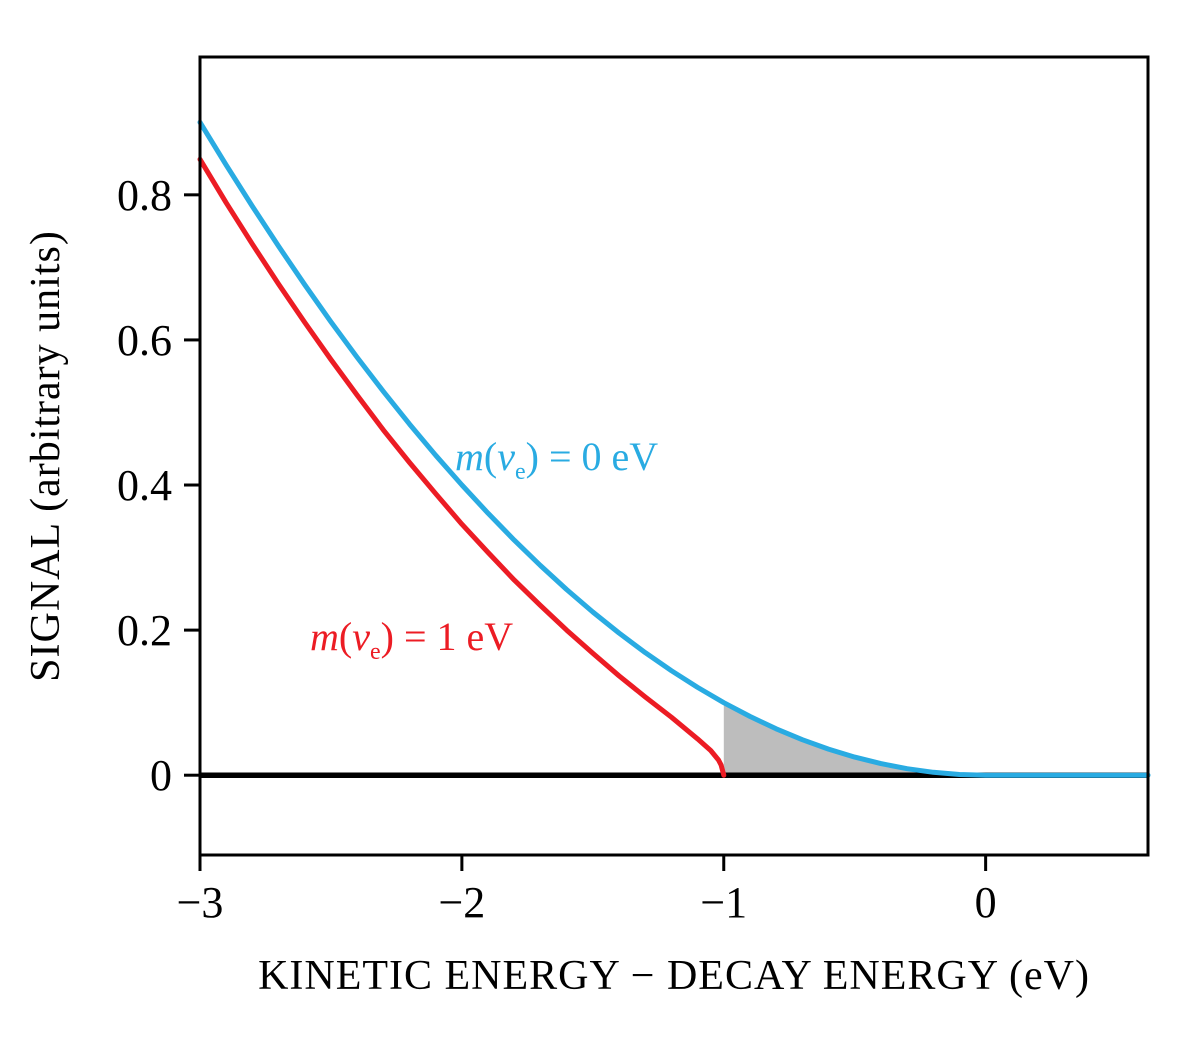 The image size is (1200, 1064). What do you see at coordinates (161, 775) in the screenshot?
I see `y-tick-label: 0` at bounding box center [161, 775].